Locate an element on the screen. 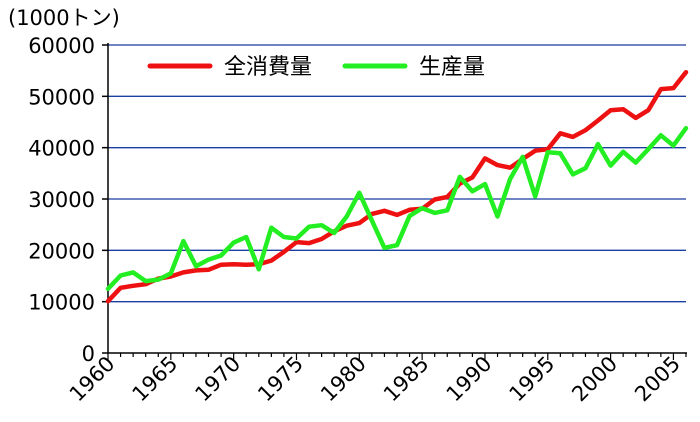 The height and width of the screenshot is (422, 700). y-tick-label: 20000 is located at coordinates (61, 251).